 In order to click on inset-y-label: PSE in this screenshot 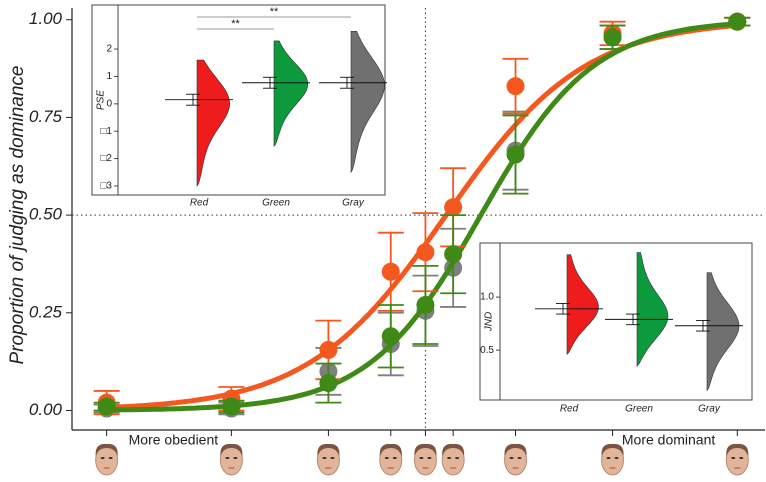, I will do `click(101, 100)`.